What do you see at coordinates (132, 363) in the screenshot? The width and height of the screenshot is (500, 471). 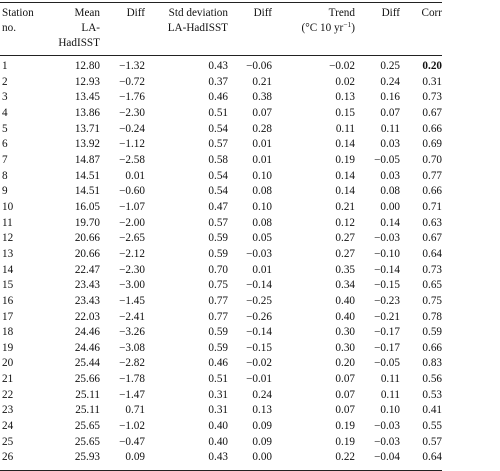 I see `table-cell: −2.82` at bounding box center [132, 363].